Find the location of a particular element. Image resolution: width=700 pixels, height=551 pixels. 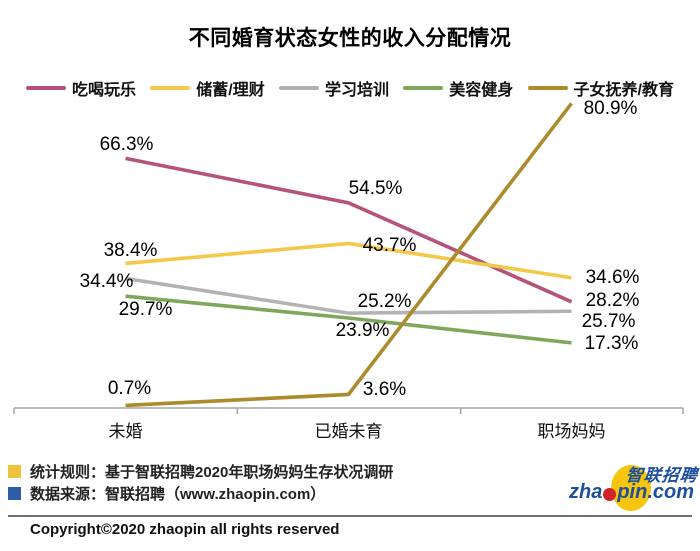

data-label-learning-training-0: 34.4% is located at coordinates (106, 282).